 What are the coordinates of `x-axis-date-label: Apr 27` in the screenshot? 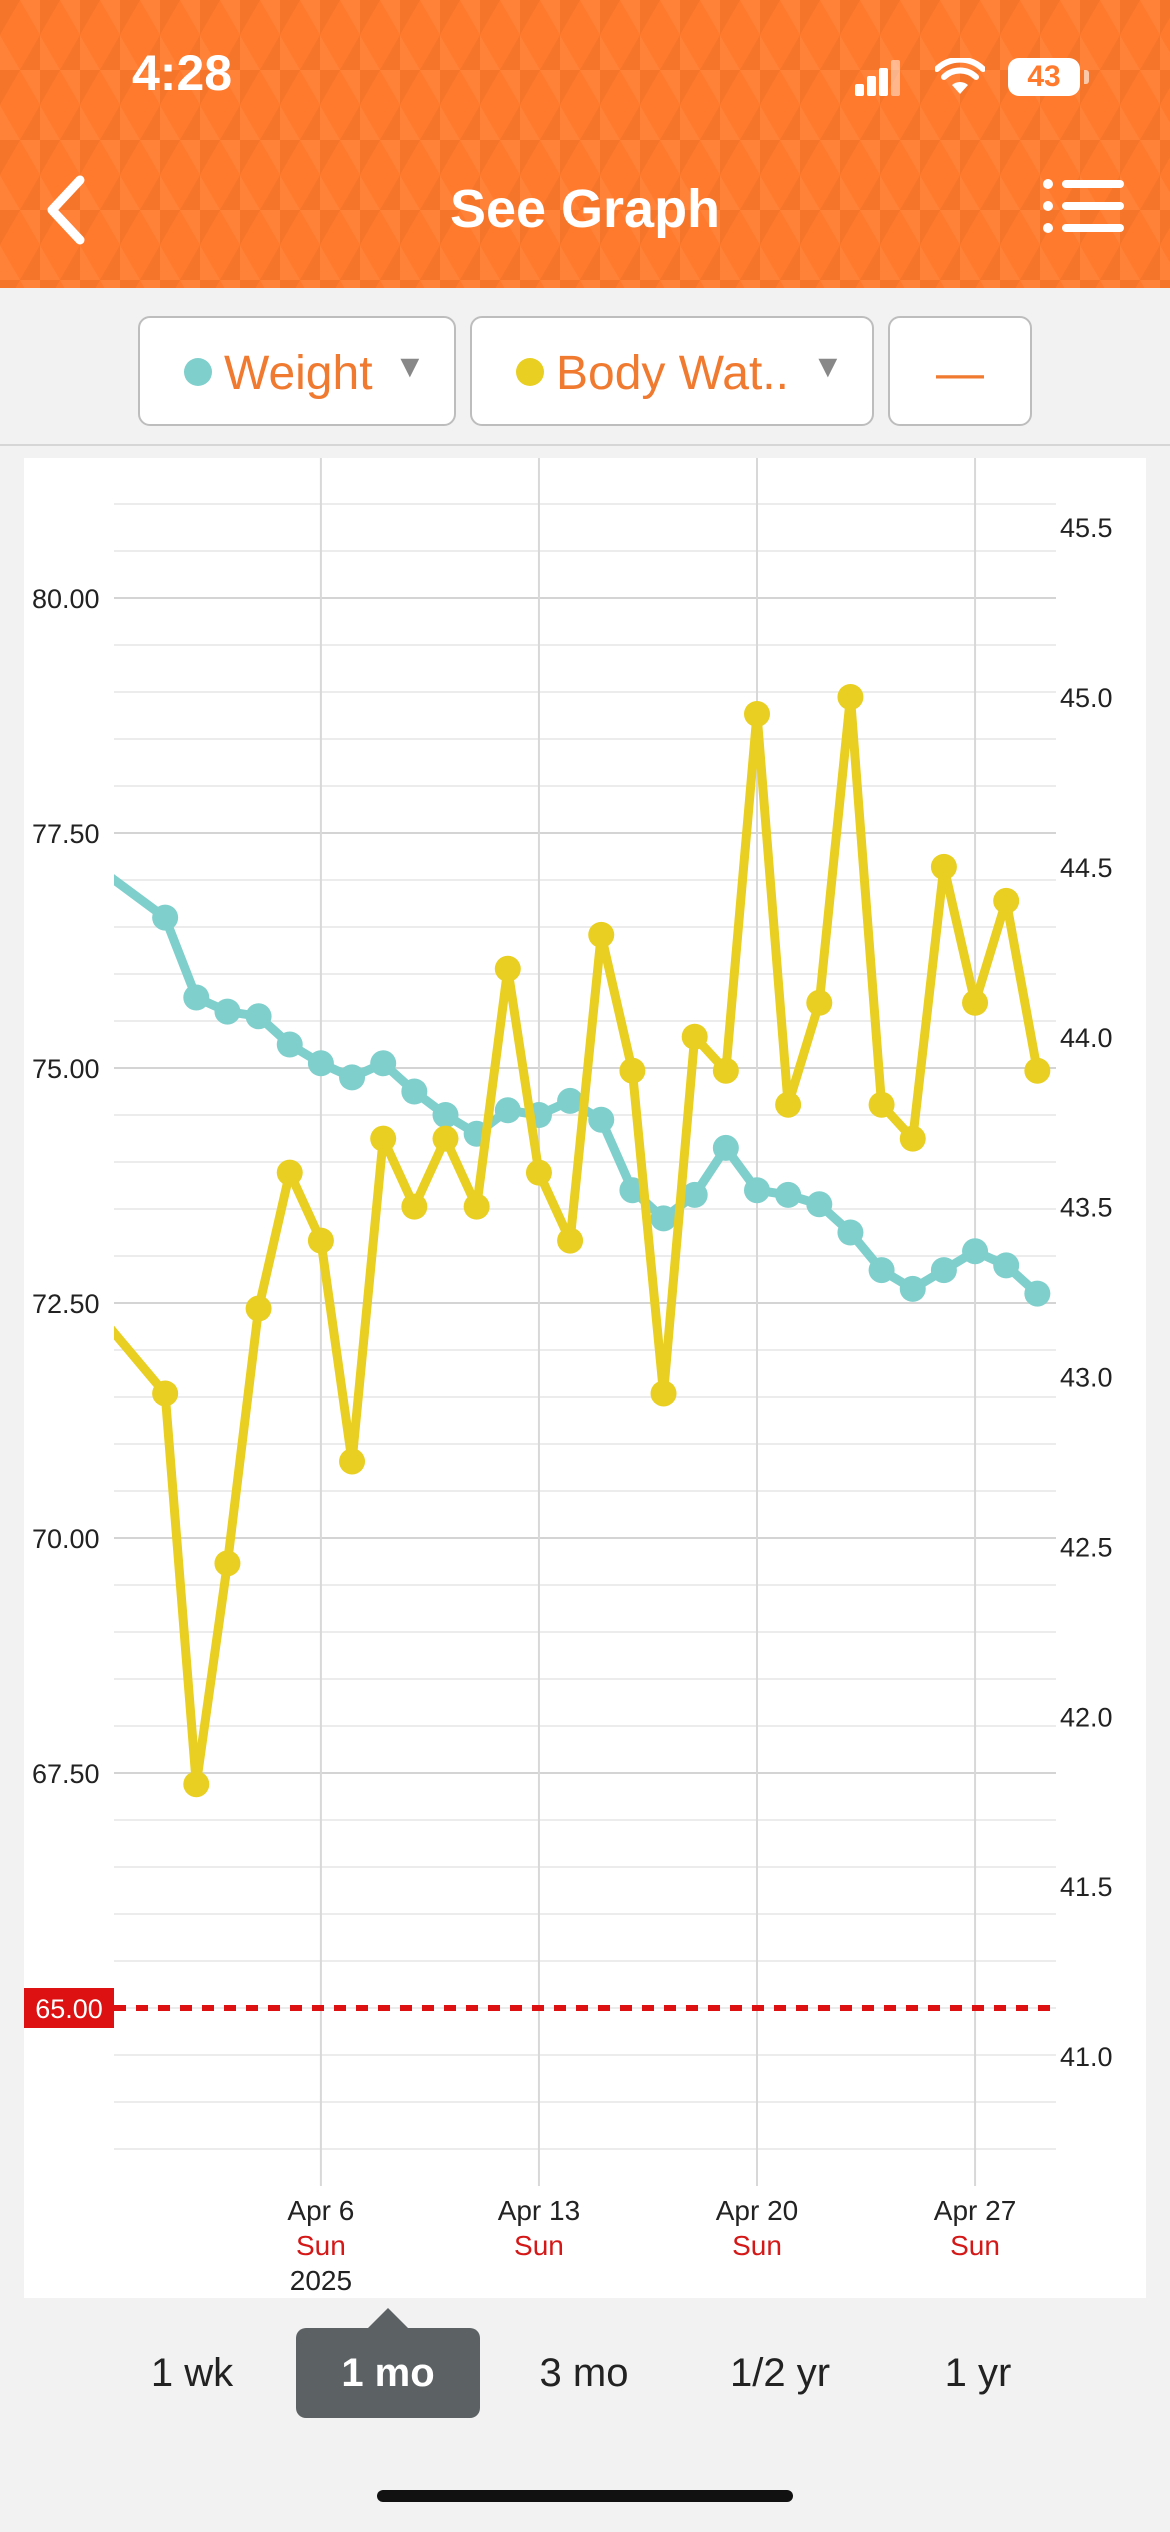 It's located at (975, 2210).